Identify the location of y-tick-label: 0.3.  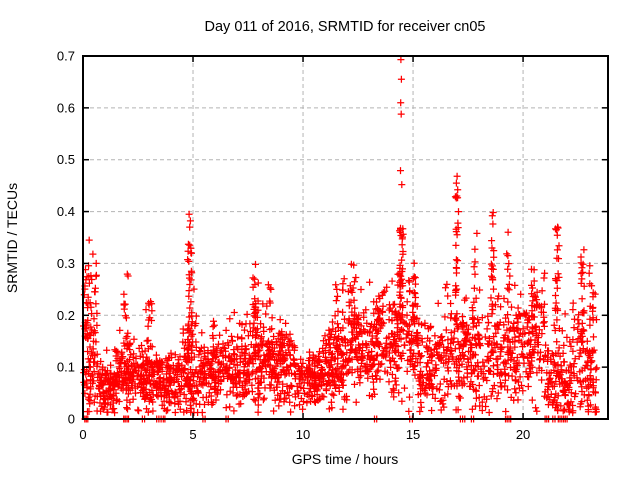
(66, 263).